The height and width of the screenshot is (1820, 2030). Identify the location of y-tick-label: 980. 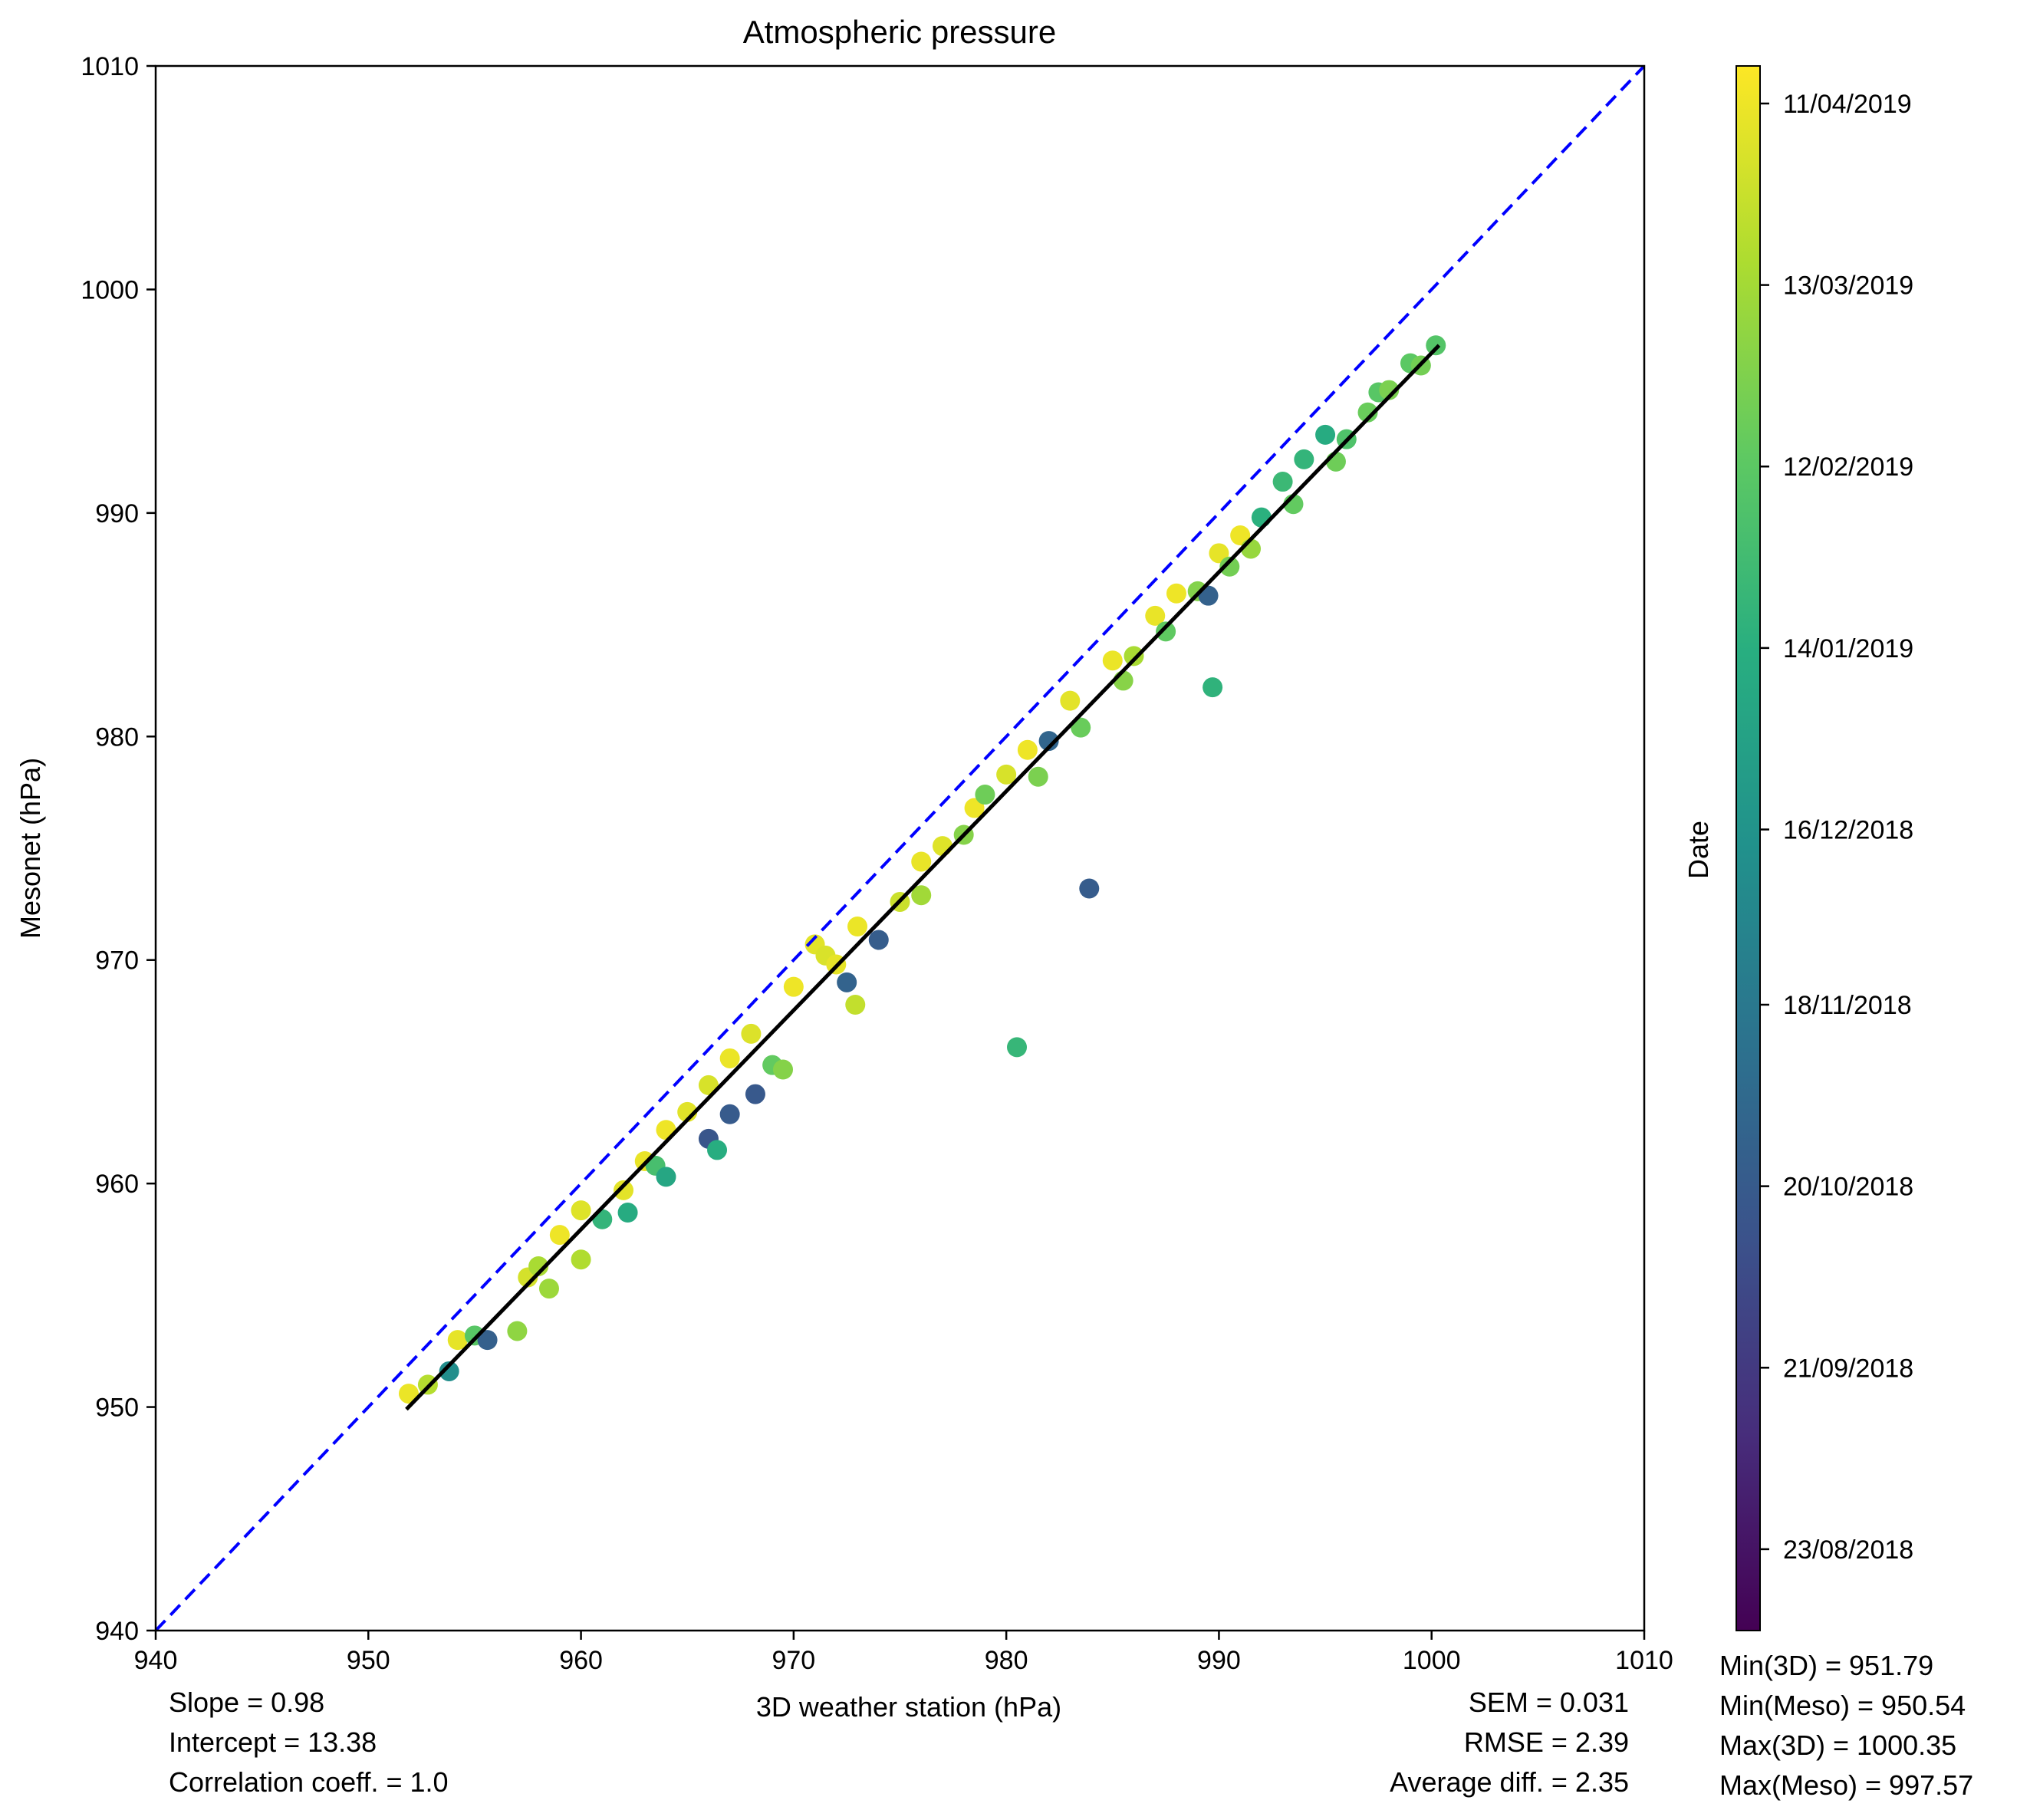
(117, 737).